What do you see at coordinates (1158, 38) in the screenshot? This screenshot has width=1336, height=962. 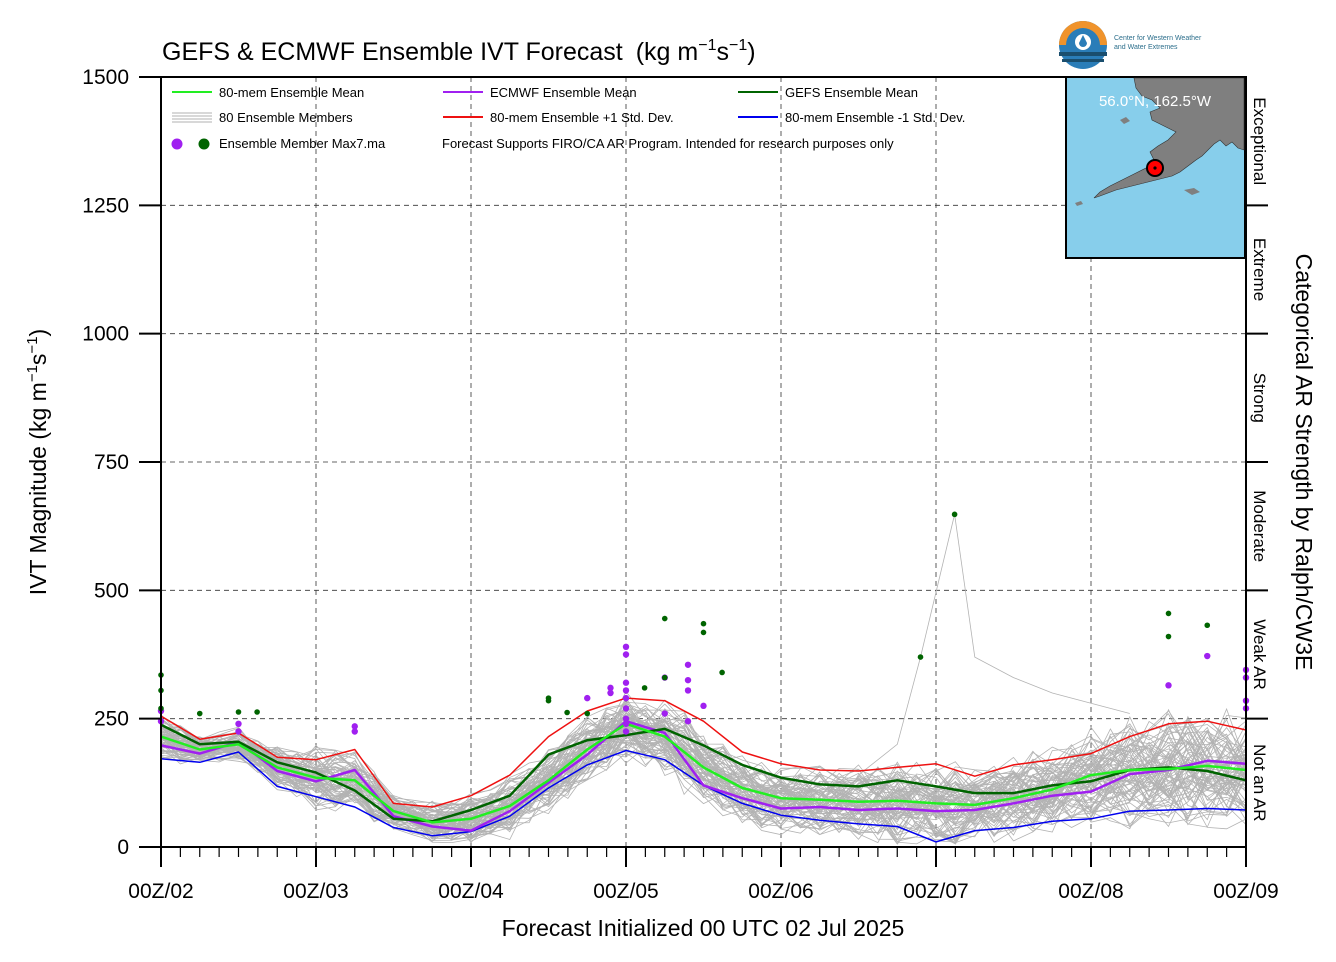 I see `logo-line1: Center for Western Weather` at bounding box center [1158, 38].